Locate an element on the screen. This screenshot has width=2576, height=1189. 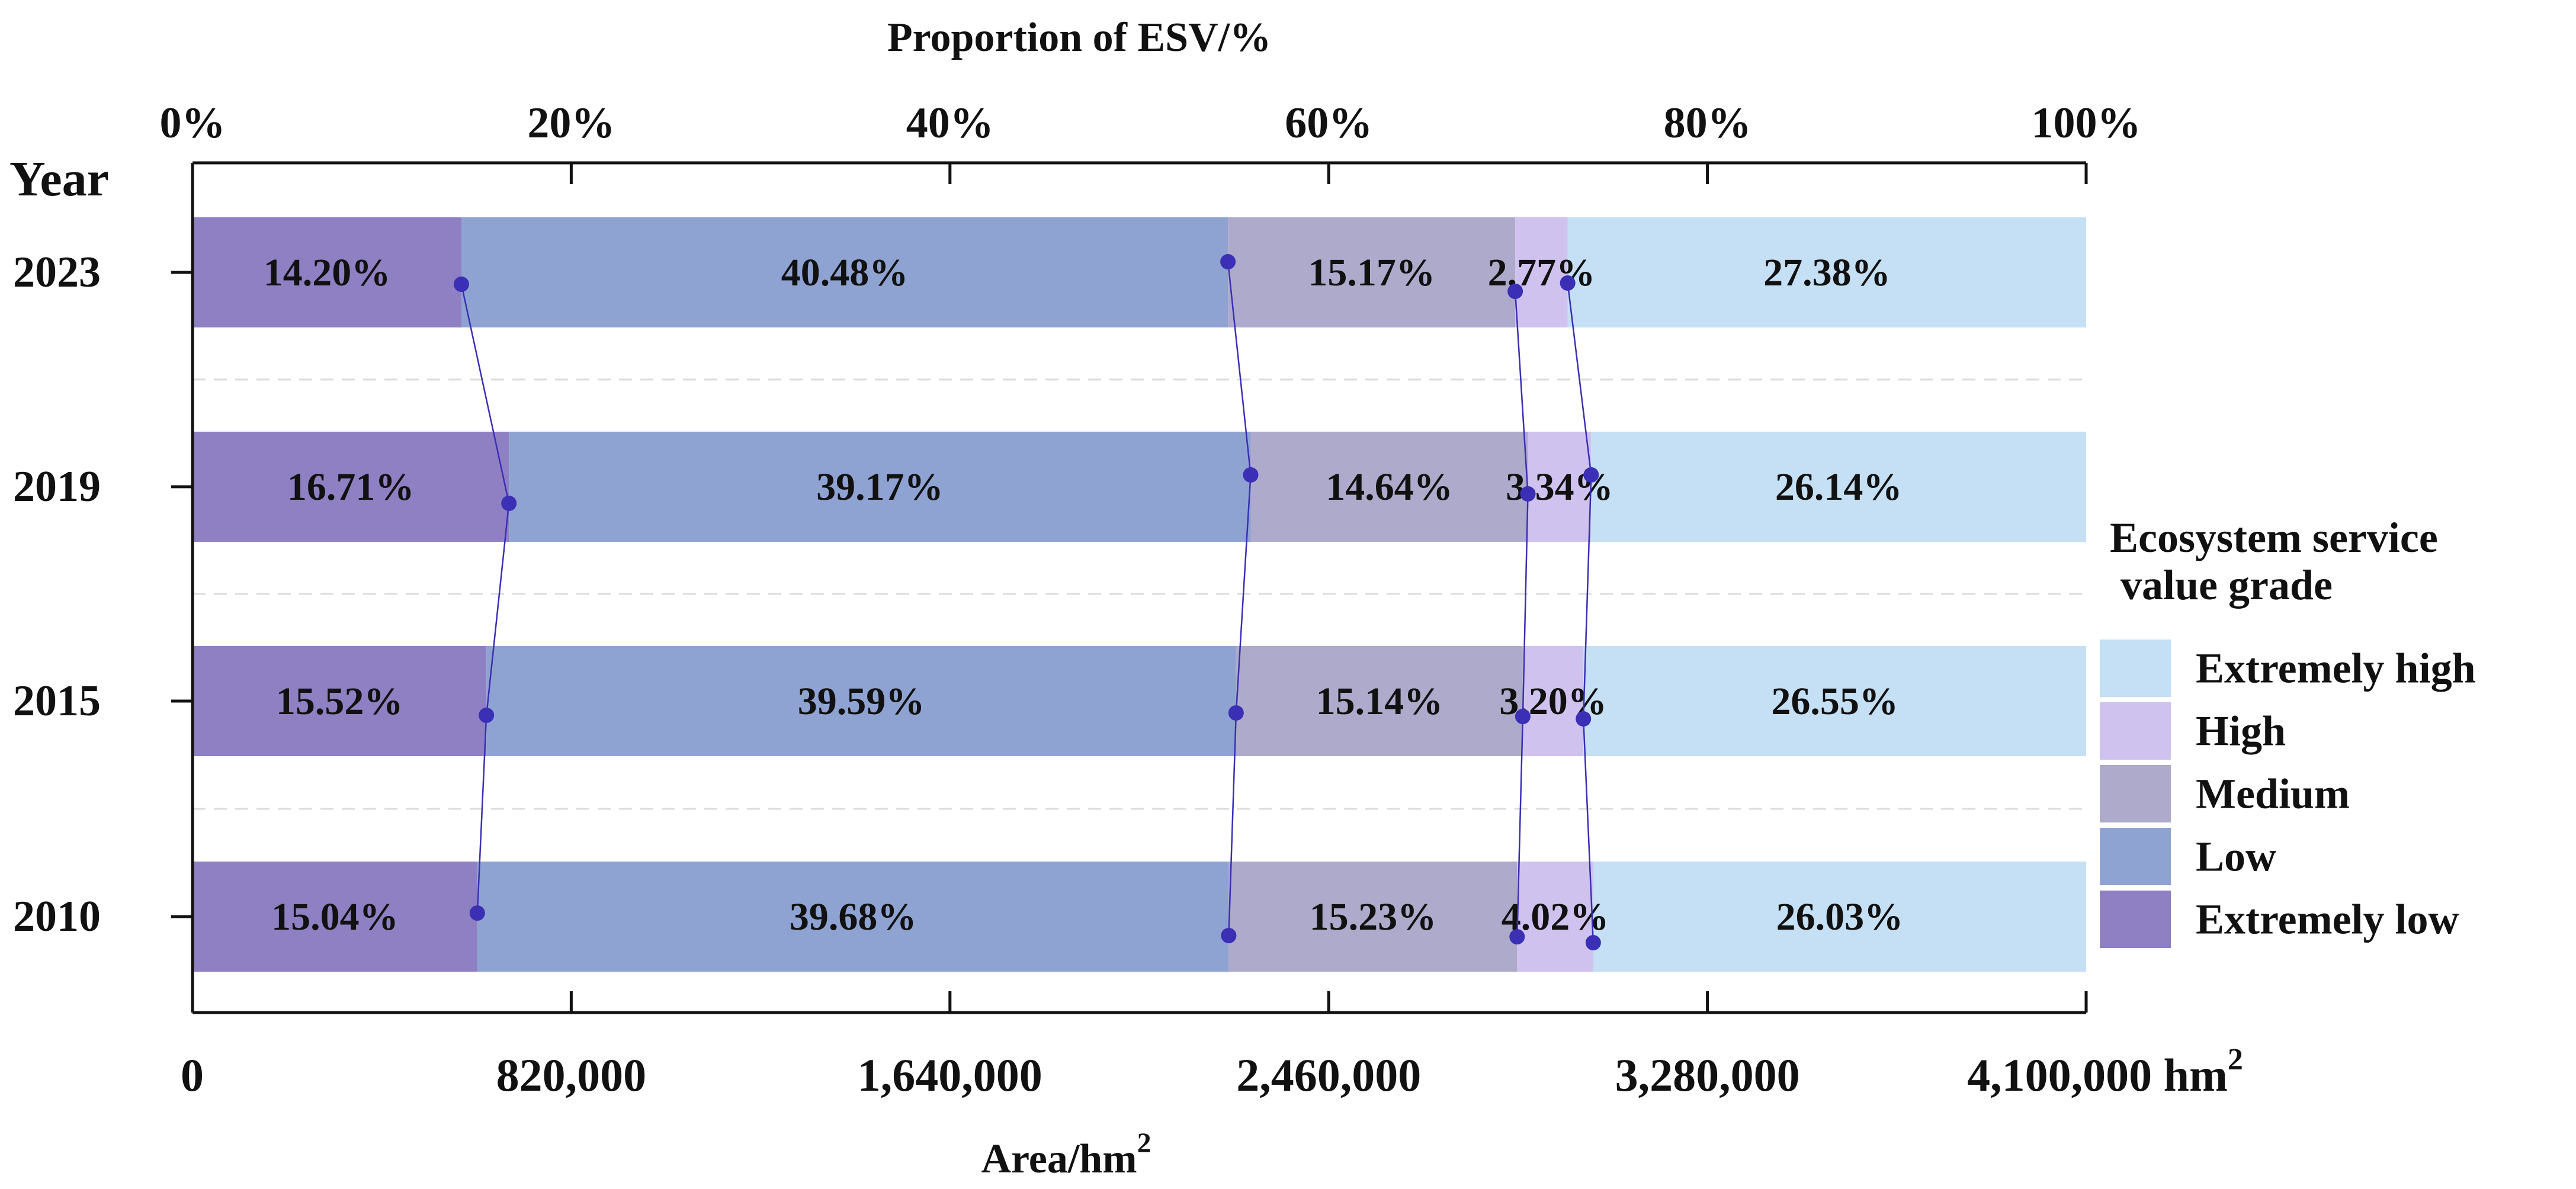
data-label-2019-extremely-high: 26.14% is located at coordinates (1839, 487).